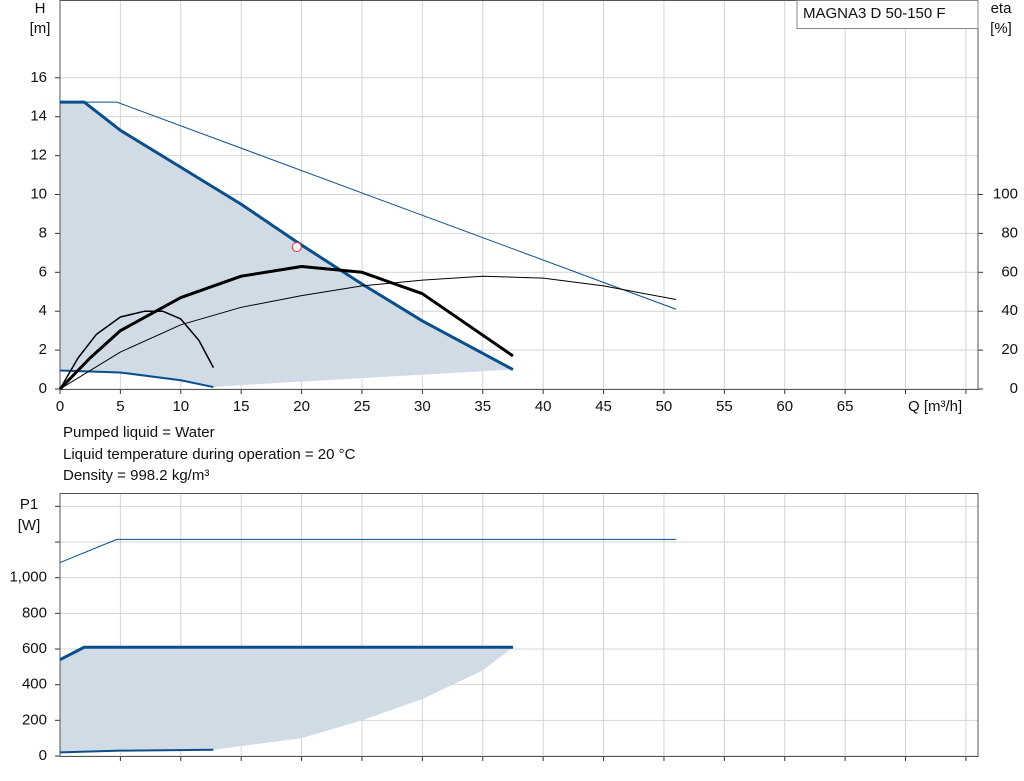 This screenshot has width=1024, height=781. What do you see at coordinates (301, 406) in the screenshot?
I see `x-tick-label: 20` at bounding box center [301, 406].